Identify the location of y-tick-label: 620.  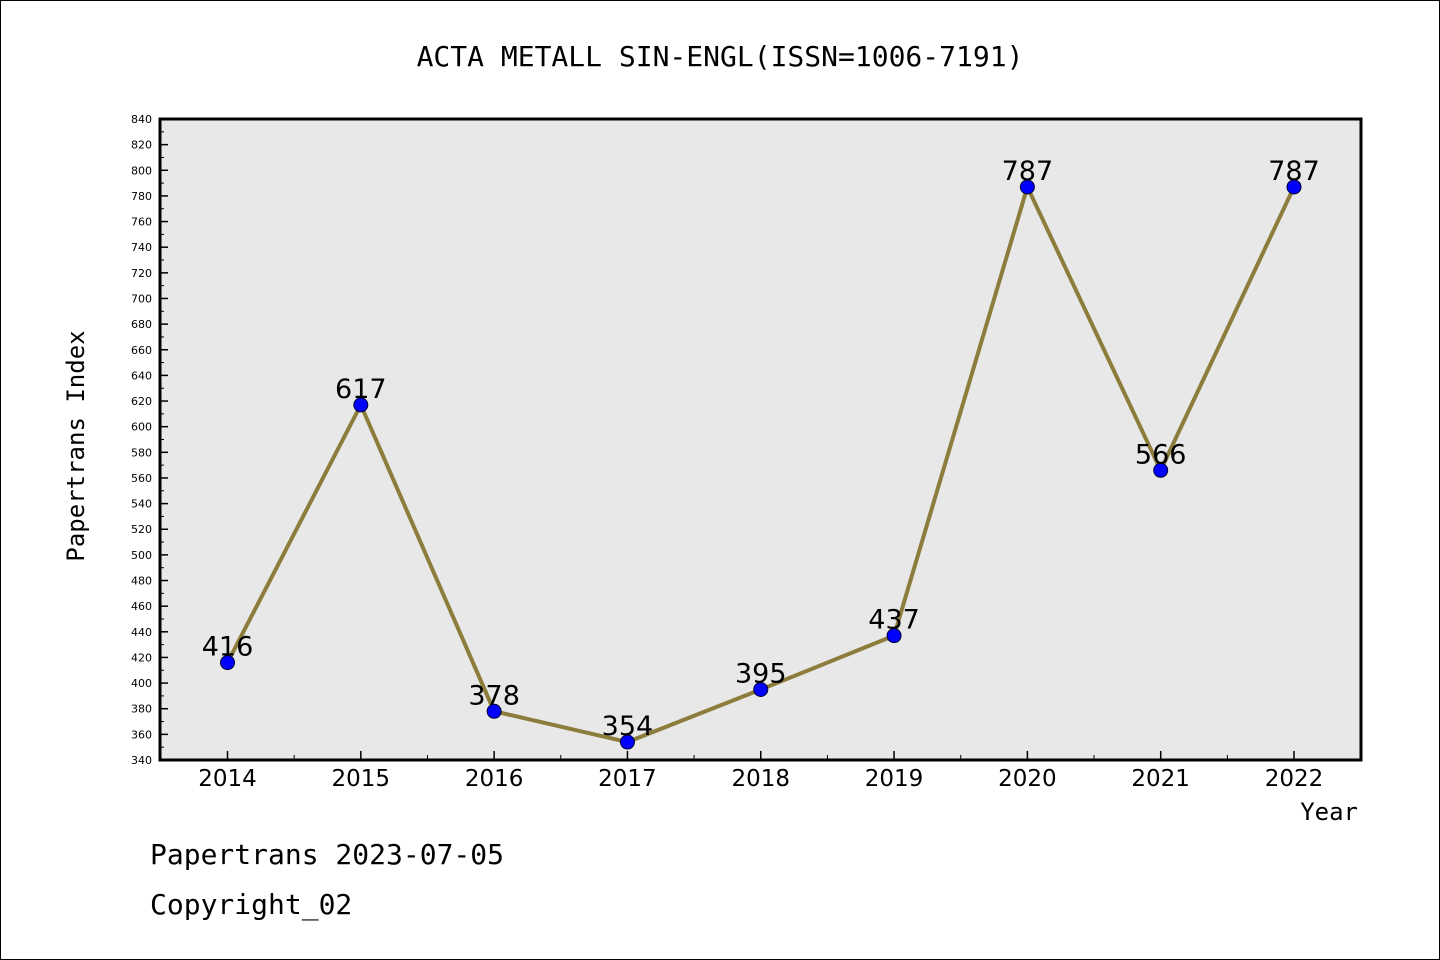
(141, 401).